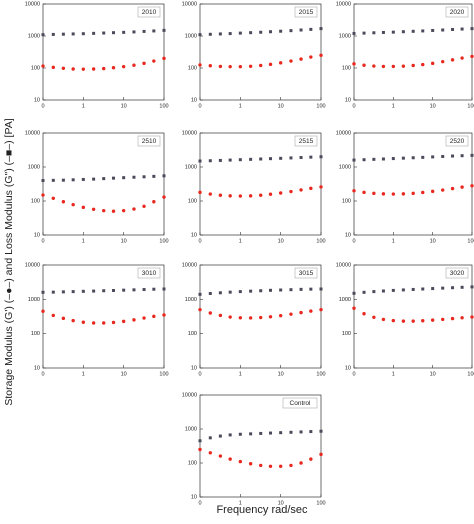 The height and width of the screenshot is (524, 474). I want to click on x-axis-label: Frequency rad/sec, so click(262, 510).